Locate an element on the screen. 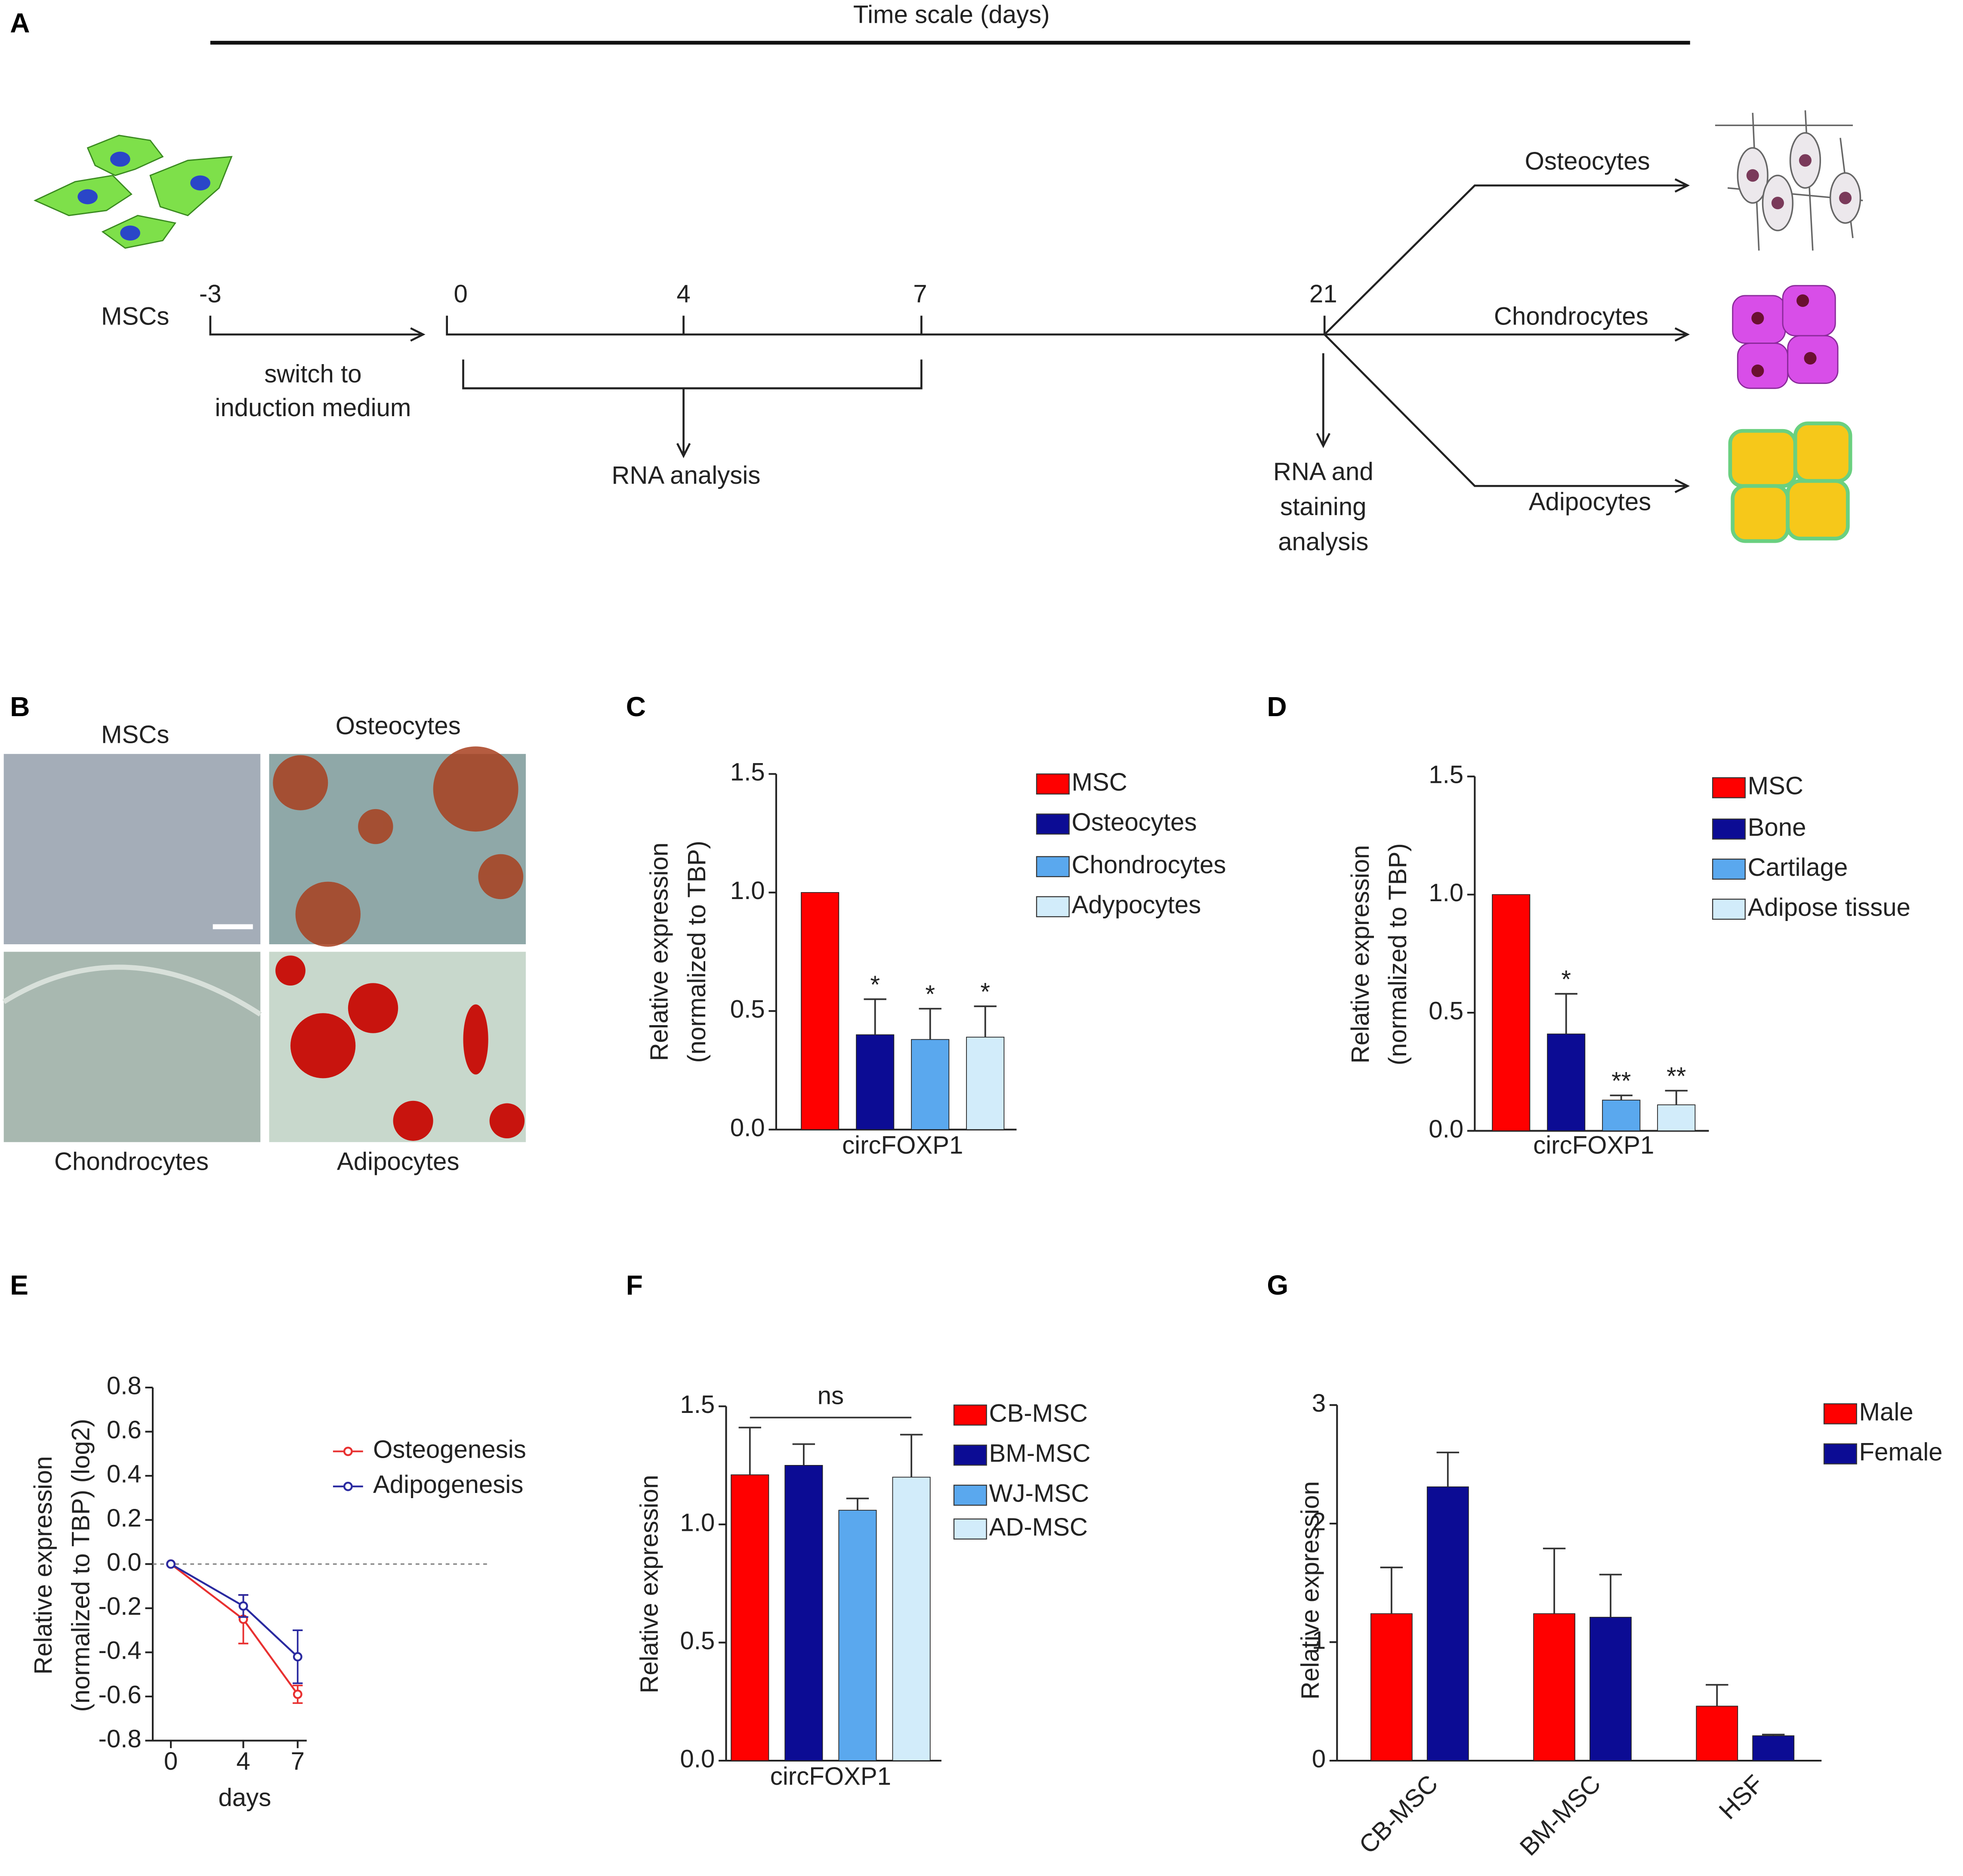  x-tick-label: CB-MSC is located at coordinates (1398, 1814).